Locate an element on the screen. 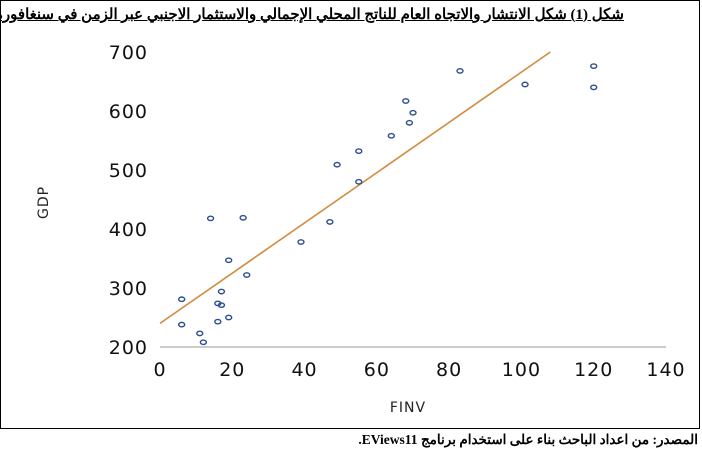 This screenshot has width=702, height=457. x-tick-label: 140 is located at coordinates (665, 370).